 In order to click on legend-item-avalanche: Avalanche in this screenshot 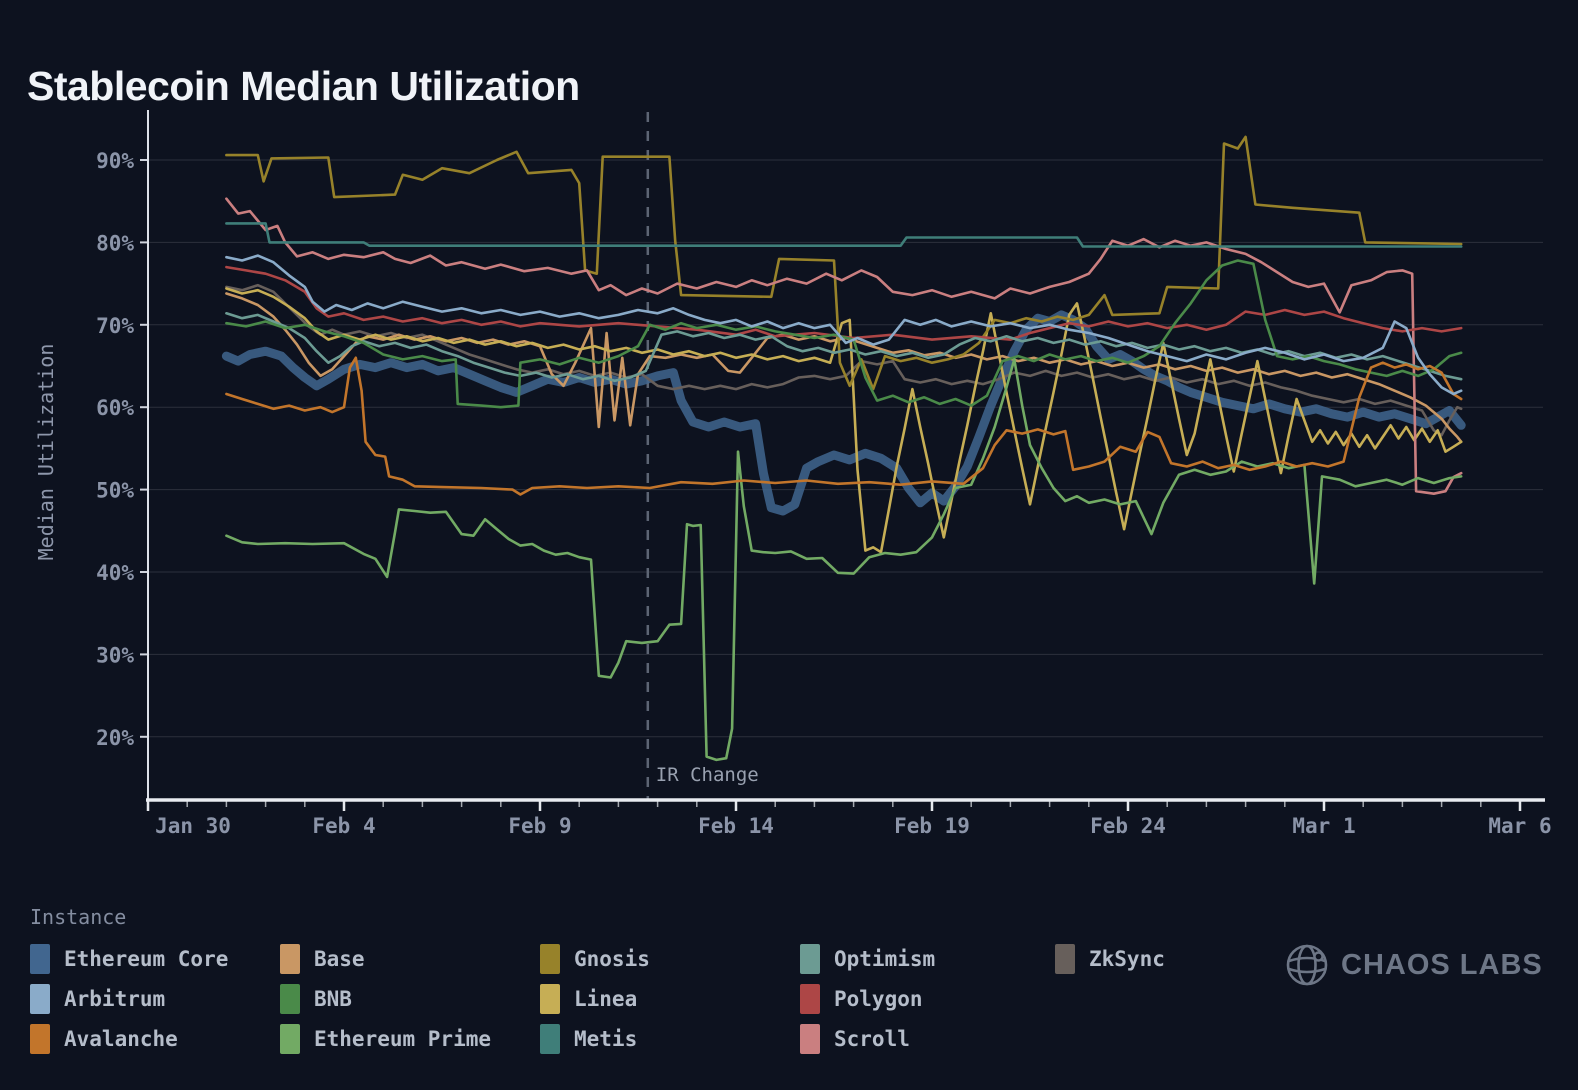, I will do `click(104, 1039)`.